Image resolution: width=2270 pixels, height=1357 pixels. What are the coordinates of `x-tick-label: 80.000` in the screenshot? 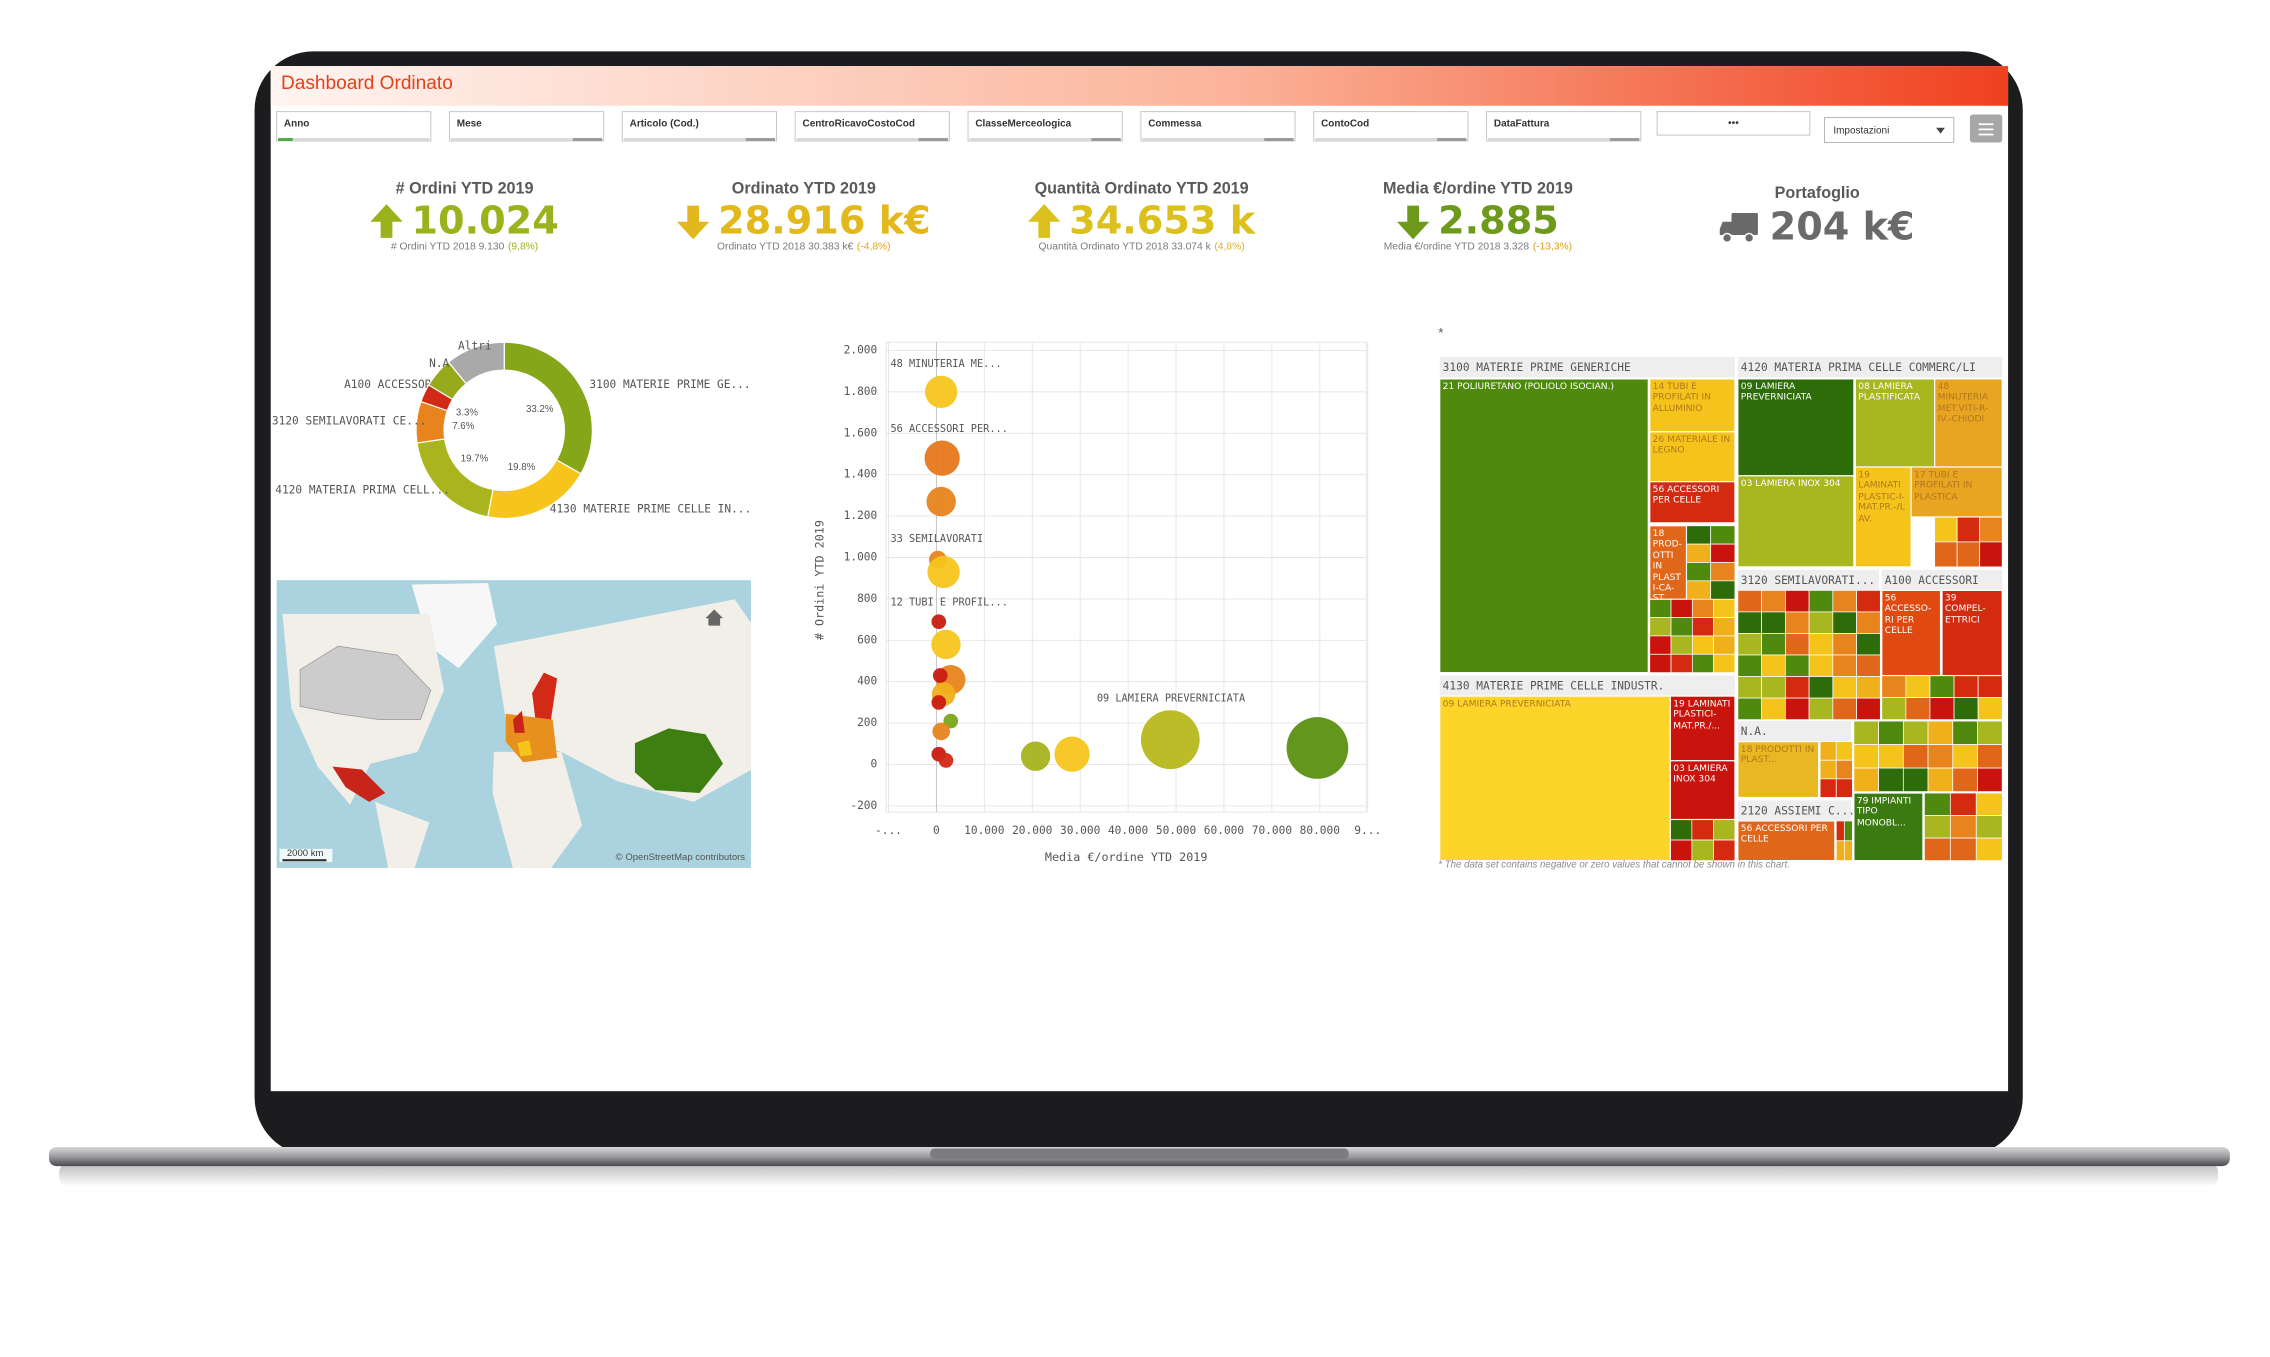 It's located at (1320, 830).